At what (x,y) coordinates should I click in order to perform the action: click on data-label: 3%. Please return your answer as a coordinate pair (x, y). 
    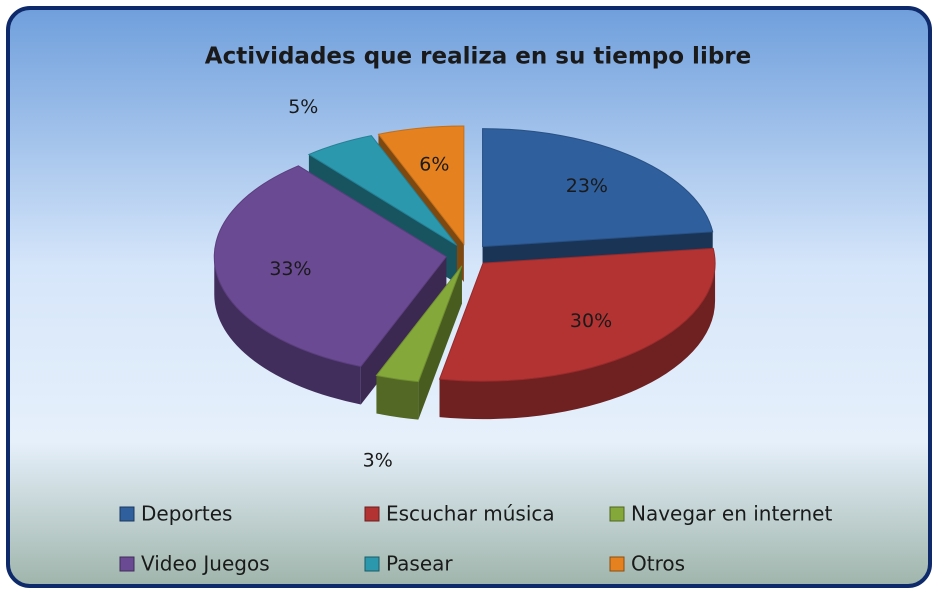
    Looking at the image, I should click on (378, 461).